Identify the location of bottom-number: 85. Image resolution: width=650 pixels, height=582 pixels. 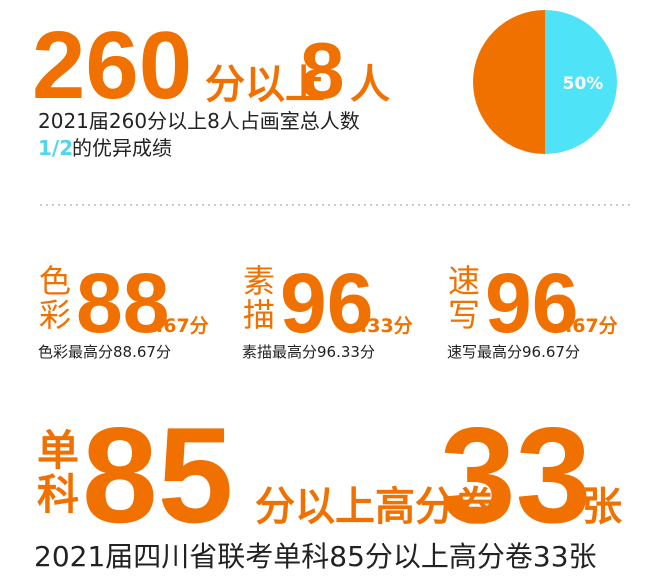
(157, 475).